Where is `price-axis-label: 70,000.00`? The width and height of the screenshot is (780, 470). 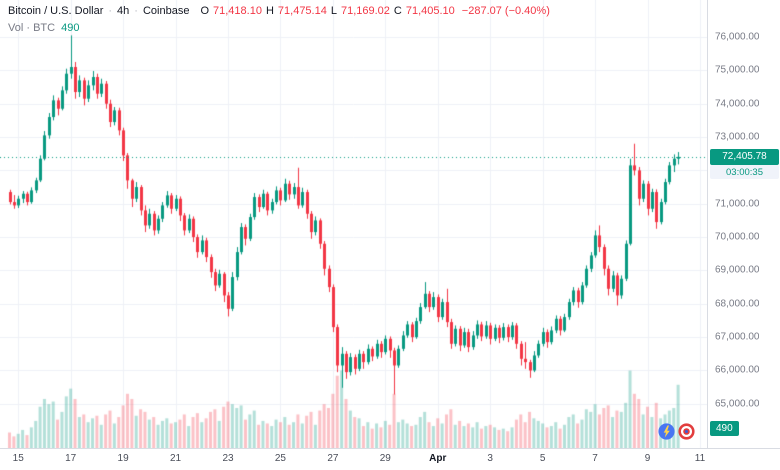 price-axis-label: 70,000.00 is located at coordinates (737, 237).